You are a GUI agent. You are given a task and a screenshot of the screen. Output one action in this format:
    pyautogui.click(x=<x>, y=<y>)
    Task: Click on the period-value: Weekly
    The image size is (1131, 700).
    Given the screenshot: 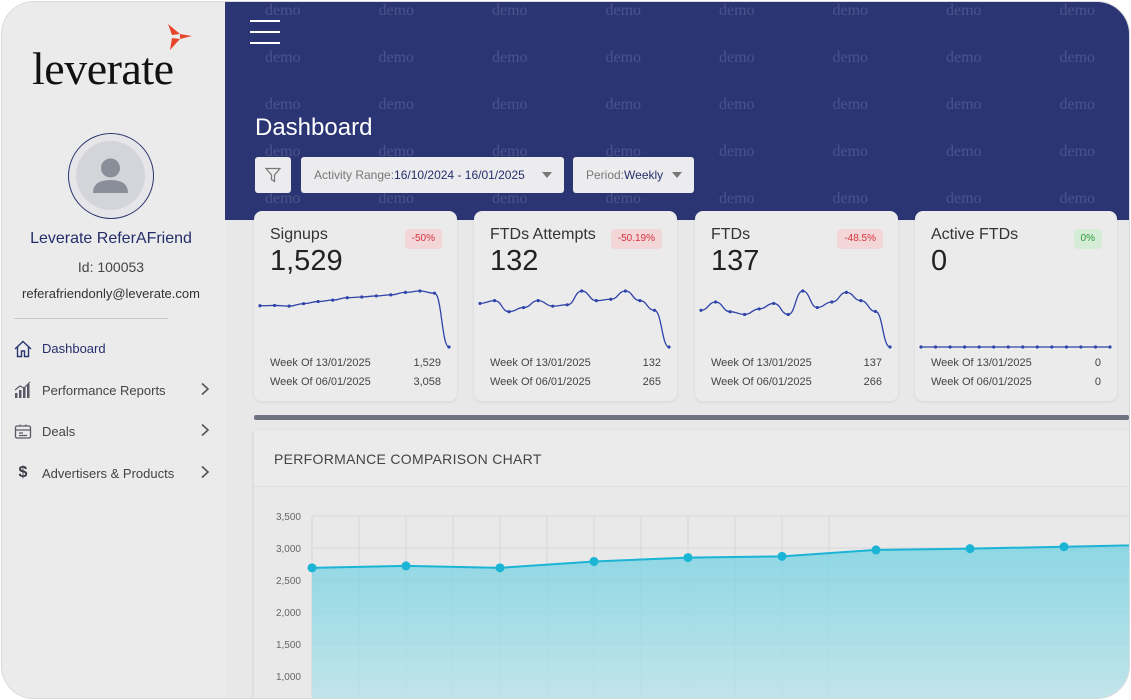 What is the action you would take?
    pyautogui.click(x=644, y=175)
    